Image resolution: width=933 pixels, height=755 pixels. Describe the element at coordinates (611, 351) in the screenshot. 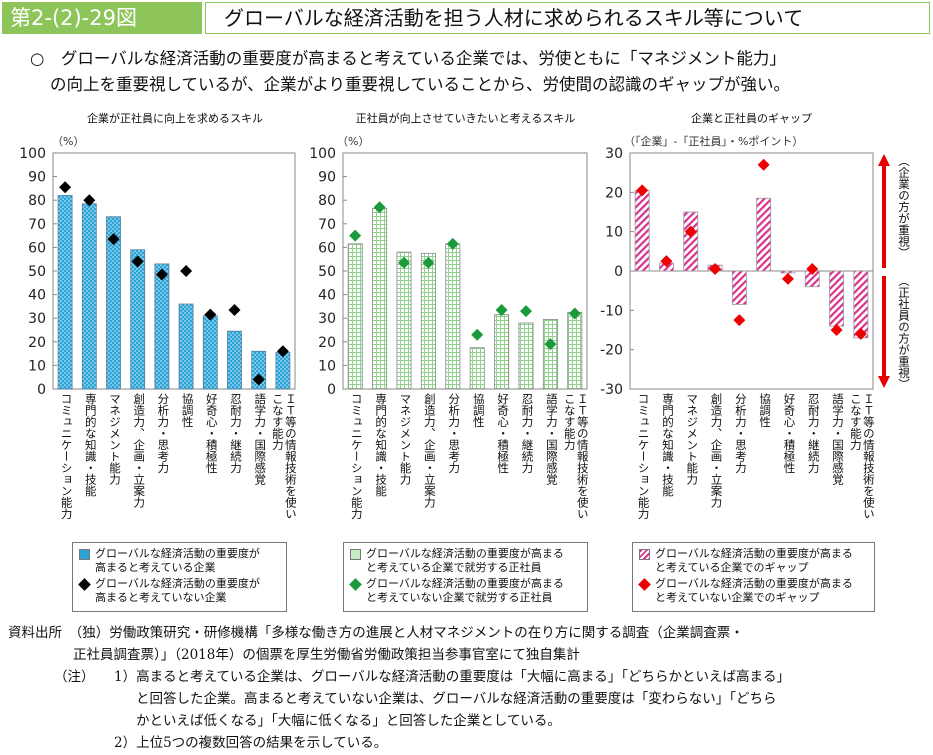

I see `chart3-y-tick-label: -20` at that location.